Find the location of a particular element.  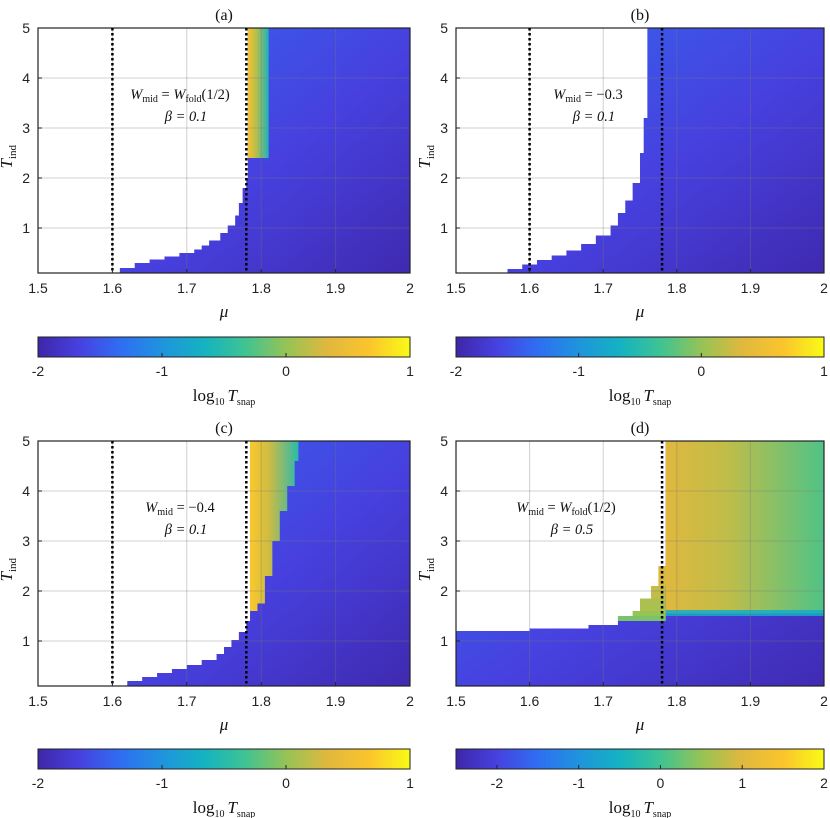

x-axis-label: μ is located at coordinates (640, 724).